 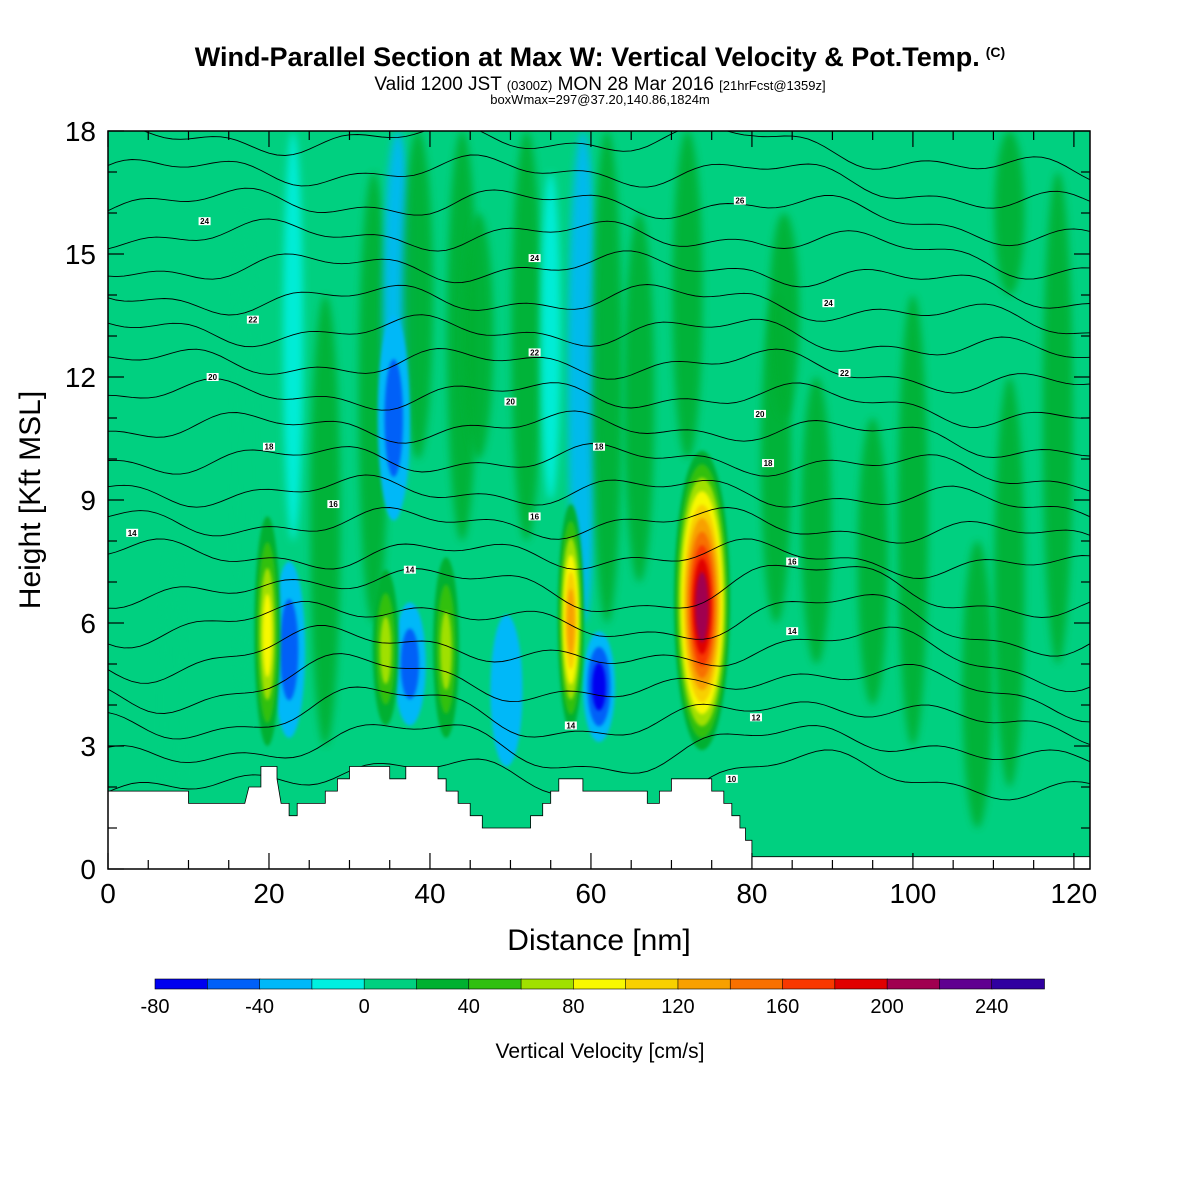 What do you see at coordinates (991, 1007) in the screenshot?
I see `colorbar-tick-label: 240` at bounding box center [991, 1007].